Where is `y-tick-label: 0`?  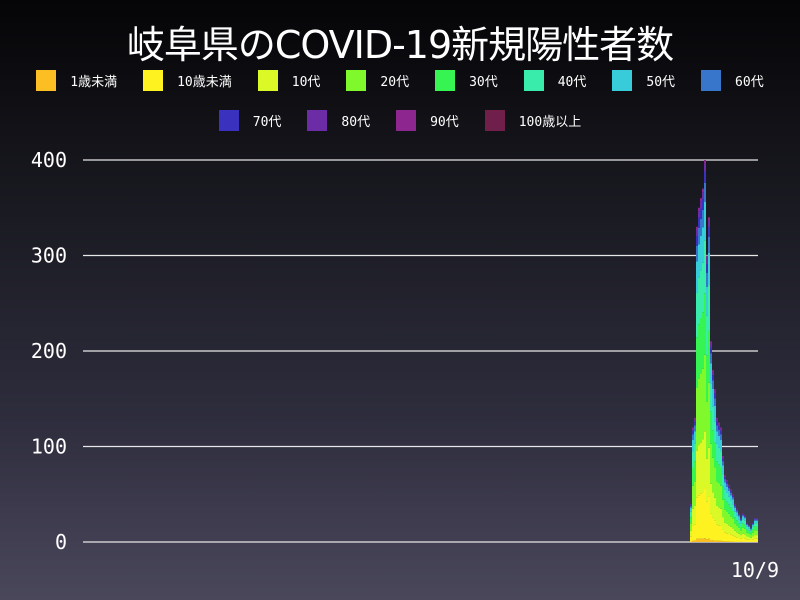 y-tick-label: 0 is located at coordinates (61, 542).